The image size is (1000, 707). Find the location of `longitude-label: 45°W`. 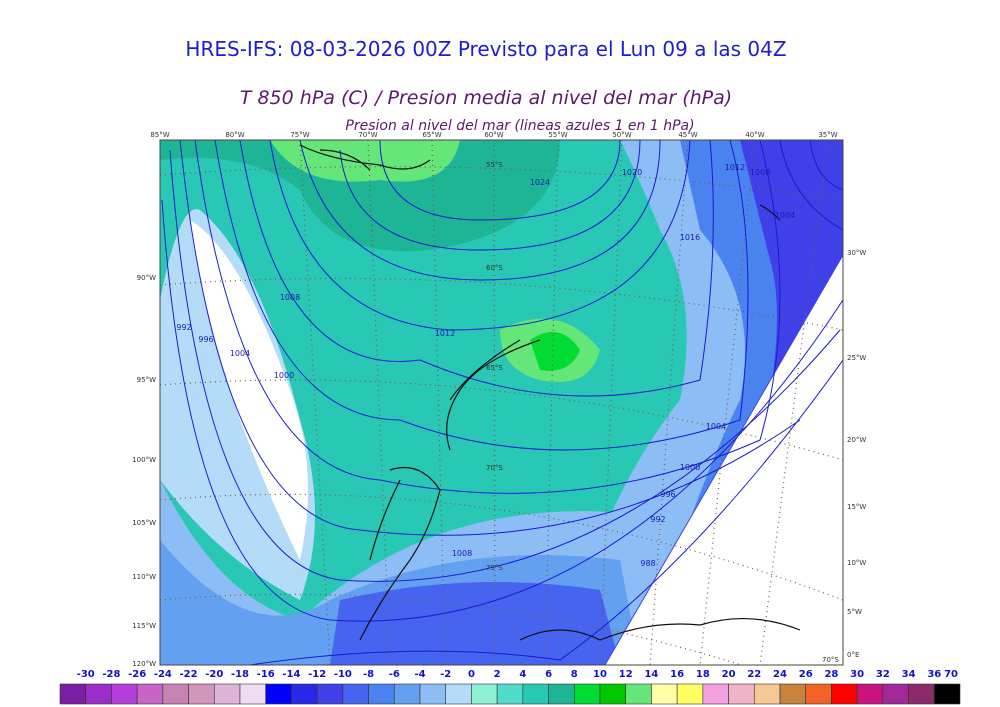

longitude-label: 45°W is located at coordinates (687, 135).